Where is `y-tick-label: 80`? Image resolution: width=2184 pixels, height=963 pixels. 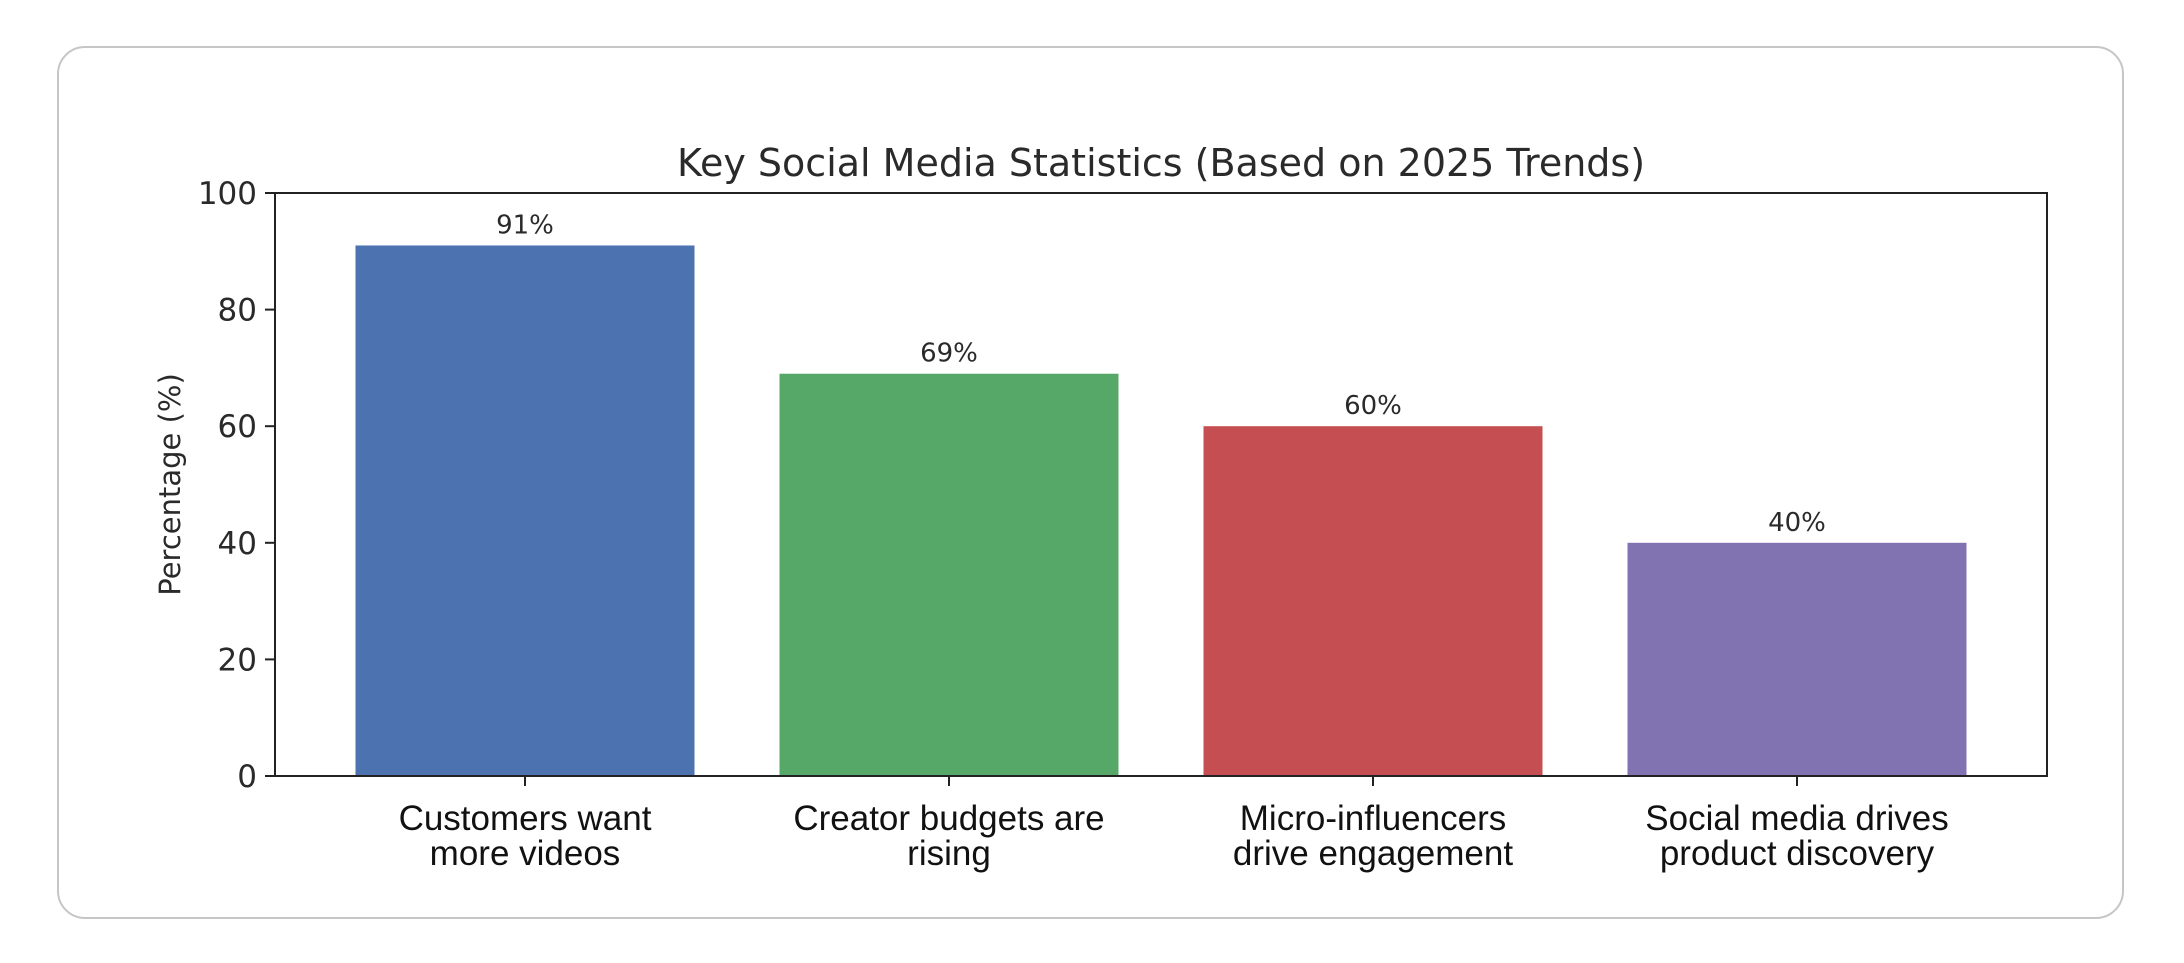 y-tick-label: 80 is located at coordinates (237, 311).